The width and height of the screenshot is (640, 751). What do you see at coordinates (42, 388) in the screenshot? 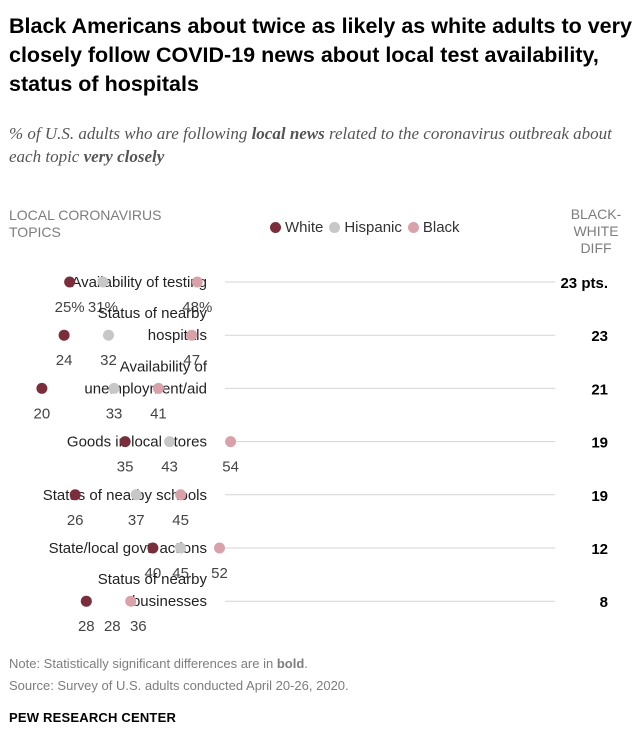
I see `dot-white-availability-of-unemployment-aid` at bounding box center [42, 388].